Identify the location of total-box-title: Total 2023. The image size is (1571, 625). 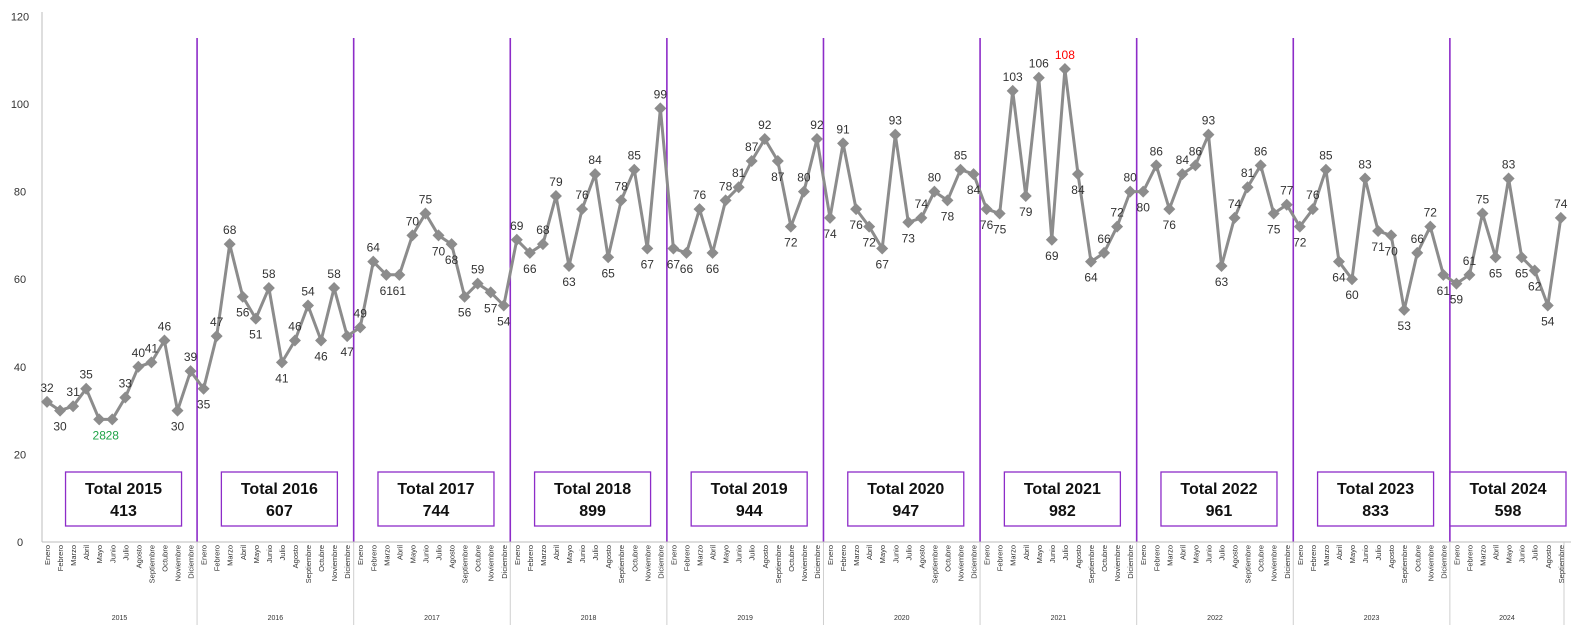
(1375, 489).